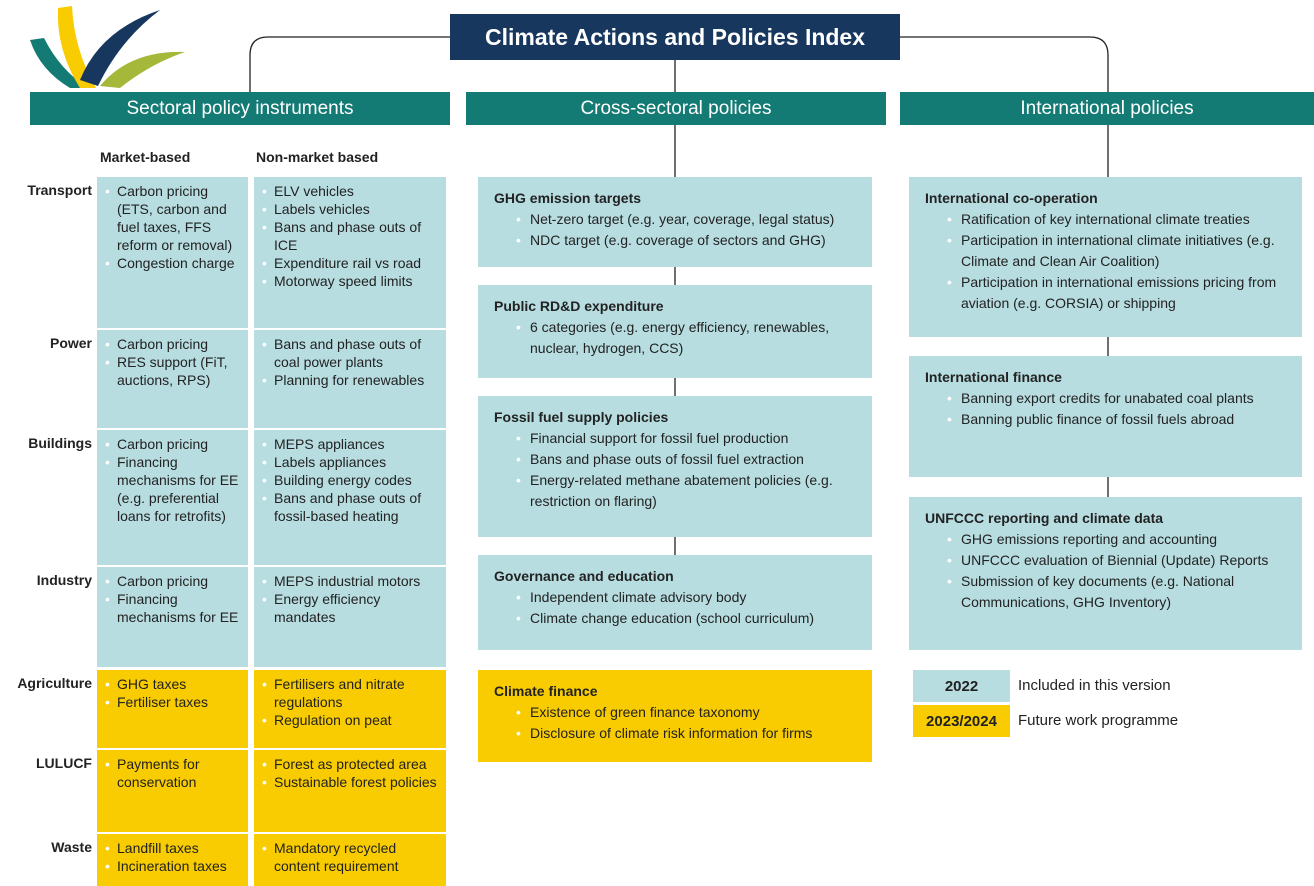 This screenshot has width=1314, height=886. What do you see at coordinates (1044, 518) in the screenshot?
I see `box-title: UNFCCC reporting and climate data` at bounding box center [1044, 518].